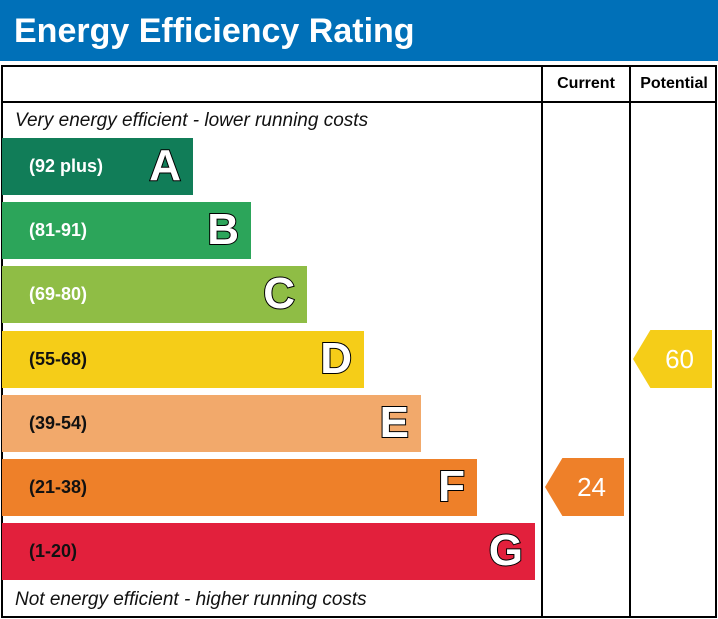  What do you see at coordinates (223, 229) in the screenshot?
I see `band-letter: B` at bounding box center [223, 229].